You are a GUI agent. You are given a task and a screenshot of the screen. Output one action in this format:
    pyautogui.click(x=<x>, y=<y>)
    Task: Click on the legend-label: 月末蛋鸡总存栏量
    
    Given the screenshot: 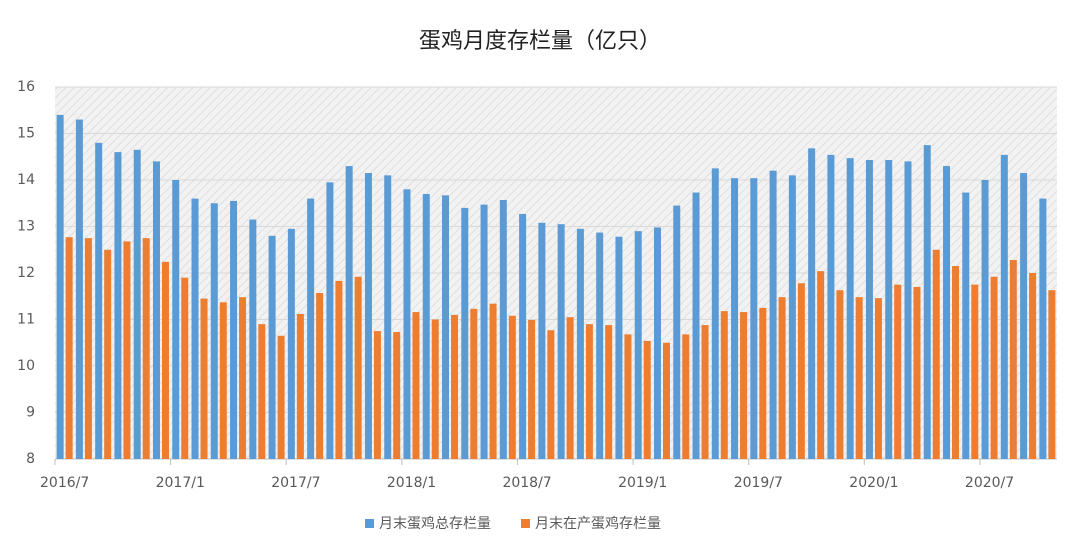 What is the action you would take?
    pyautogui.click(x=435, y=523)
    